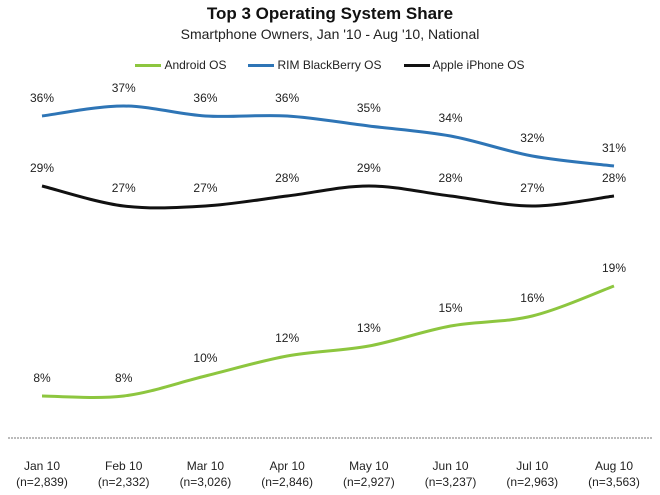 This screenshot has width=660, height=495. I want to click on data-label: 19%, so click(614, 268).